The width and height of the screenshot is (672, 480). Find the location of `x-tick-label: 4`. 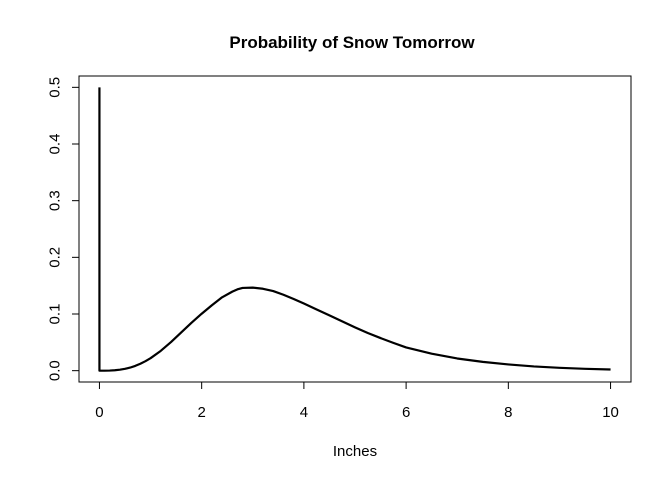

x-tick-label: 4 is located at coordinates (304, 412).